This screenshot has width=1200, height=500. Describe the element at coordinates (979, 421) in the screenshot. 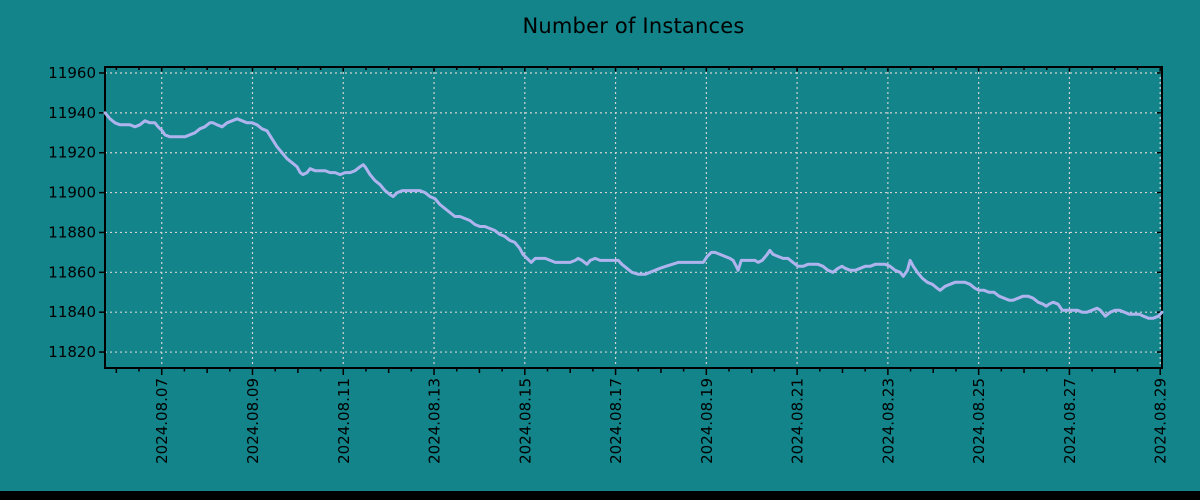

I see `svg-text: 2024.08.25` at that location.